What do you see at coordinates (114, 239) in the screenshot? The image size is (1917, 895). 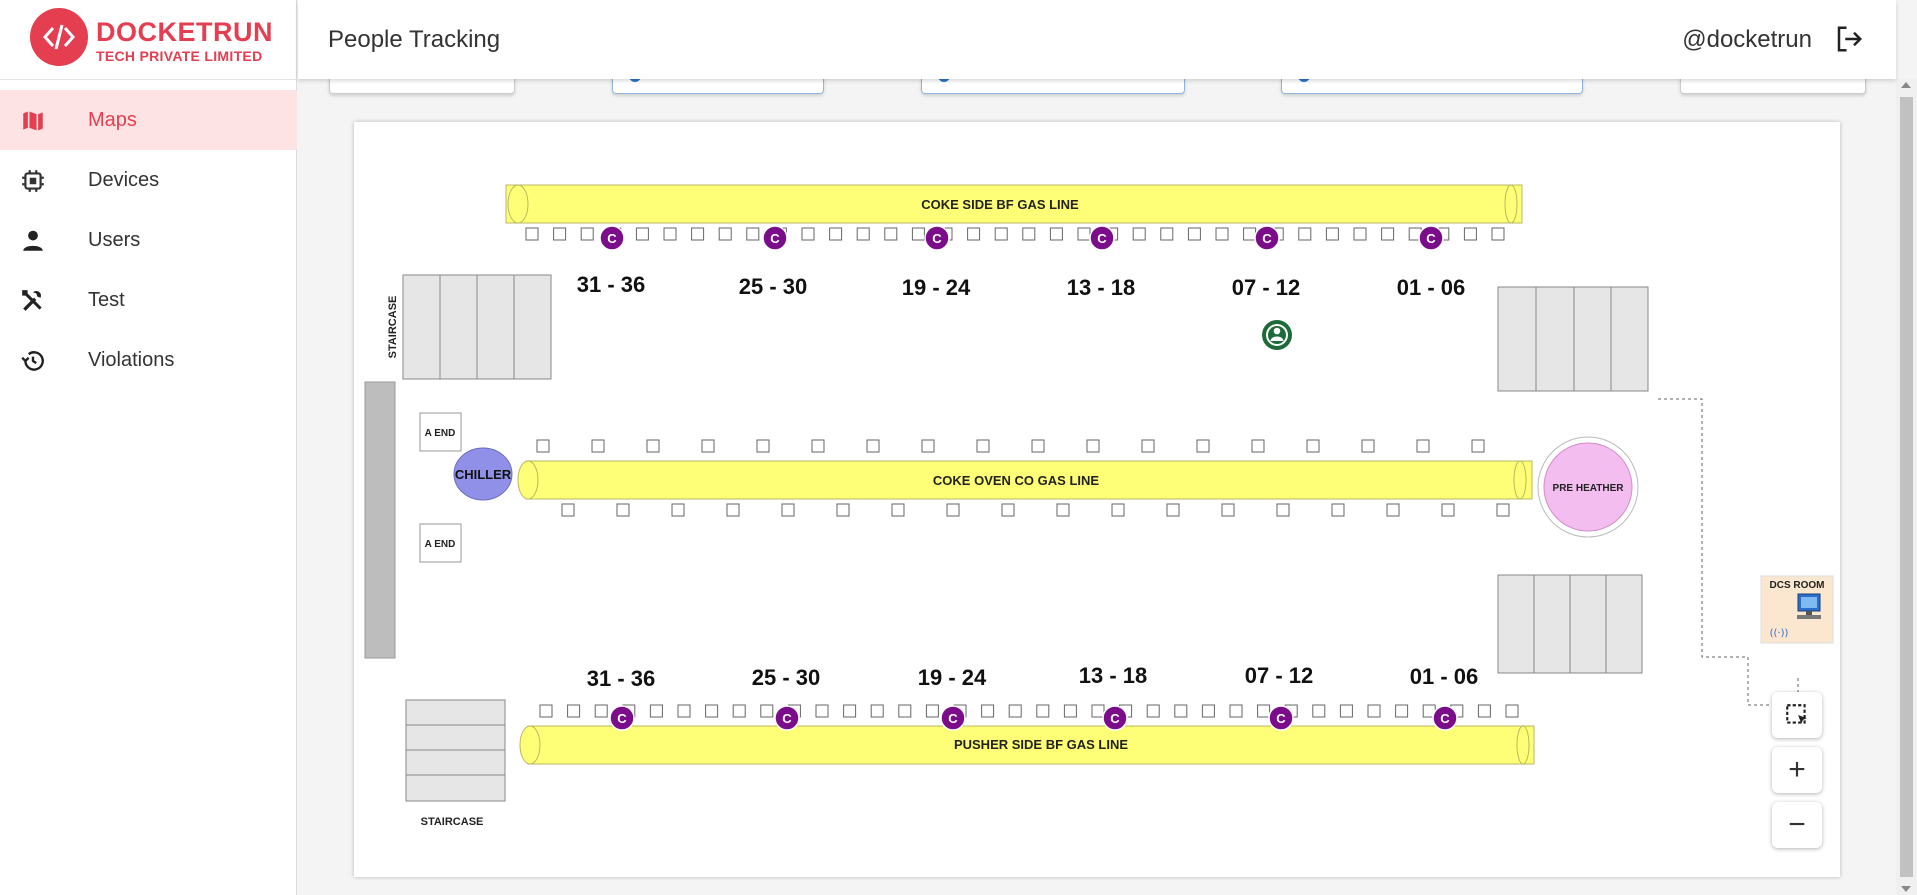 I see `sidebar-item-label: Users` at bounding box center [114, 239].